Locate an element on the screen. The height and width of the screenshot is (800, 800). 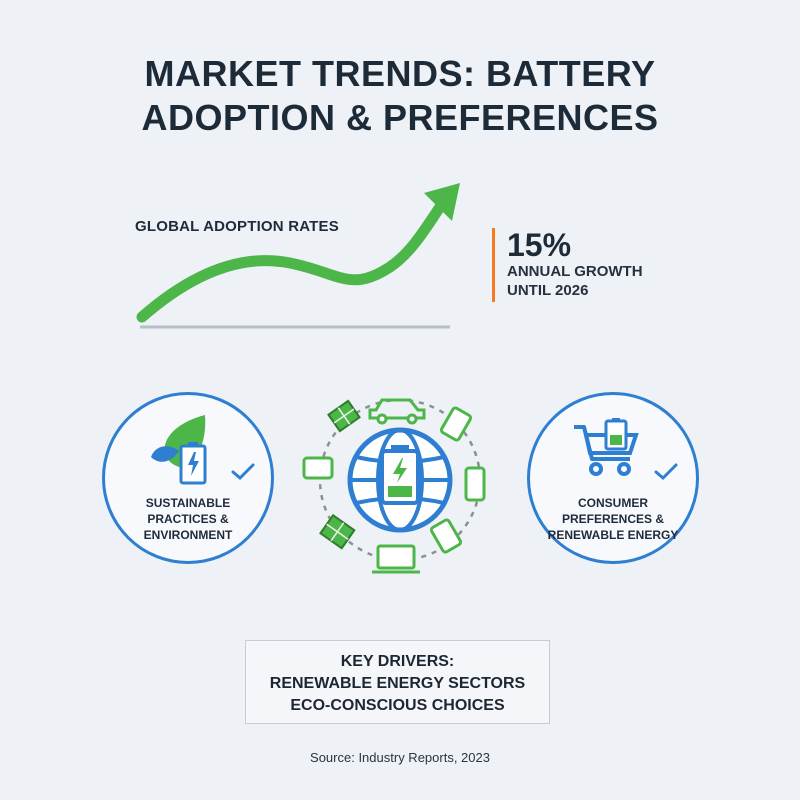
drivers-heading: KEY DRIVERS: is located at coordinates (397, 661).